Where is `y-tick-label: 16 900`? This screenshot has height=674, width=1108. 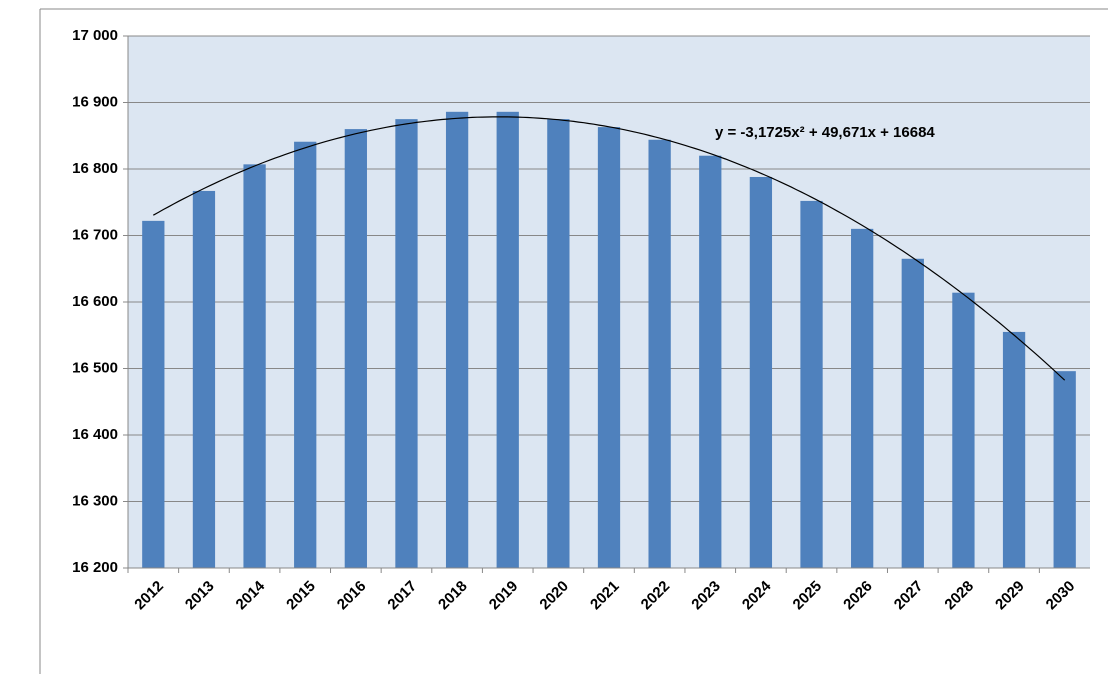 y-tick-label: 16 900 is located at coordinates (95, 101).